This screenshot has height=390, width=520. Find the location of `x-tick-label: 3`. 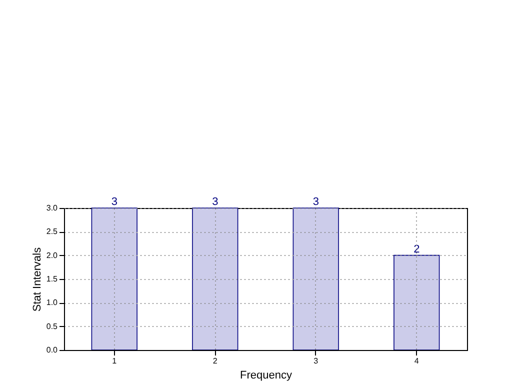

x-tick-label: 3 is located at coordinates (316, 361).